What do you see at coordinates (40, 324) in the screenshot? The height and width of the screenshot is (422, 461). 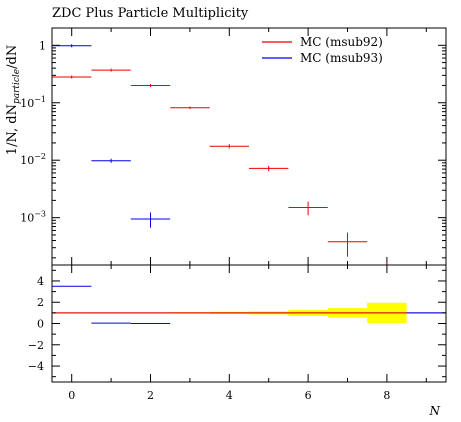 I see `ratio-y-tick-label: 0` at bounding box center [40, 324].